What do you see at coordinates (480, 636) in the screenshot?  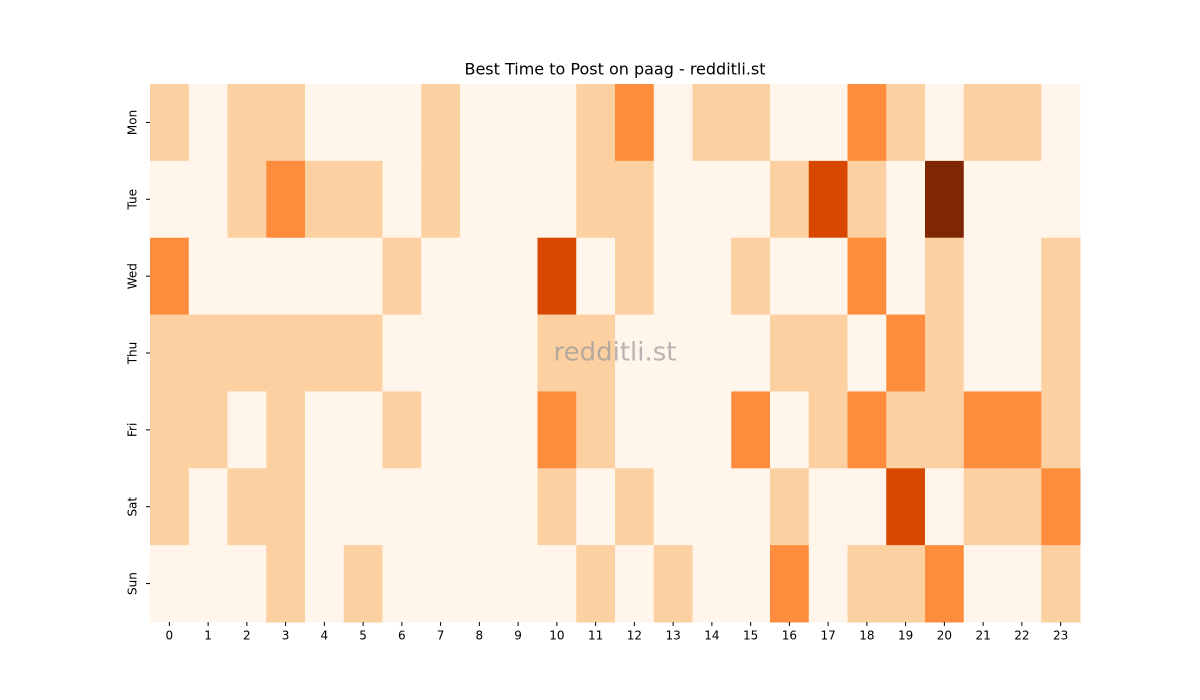 I see `x-tick-label: 8` at bounding box center [480, 636].